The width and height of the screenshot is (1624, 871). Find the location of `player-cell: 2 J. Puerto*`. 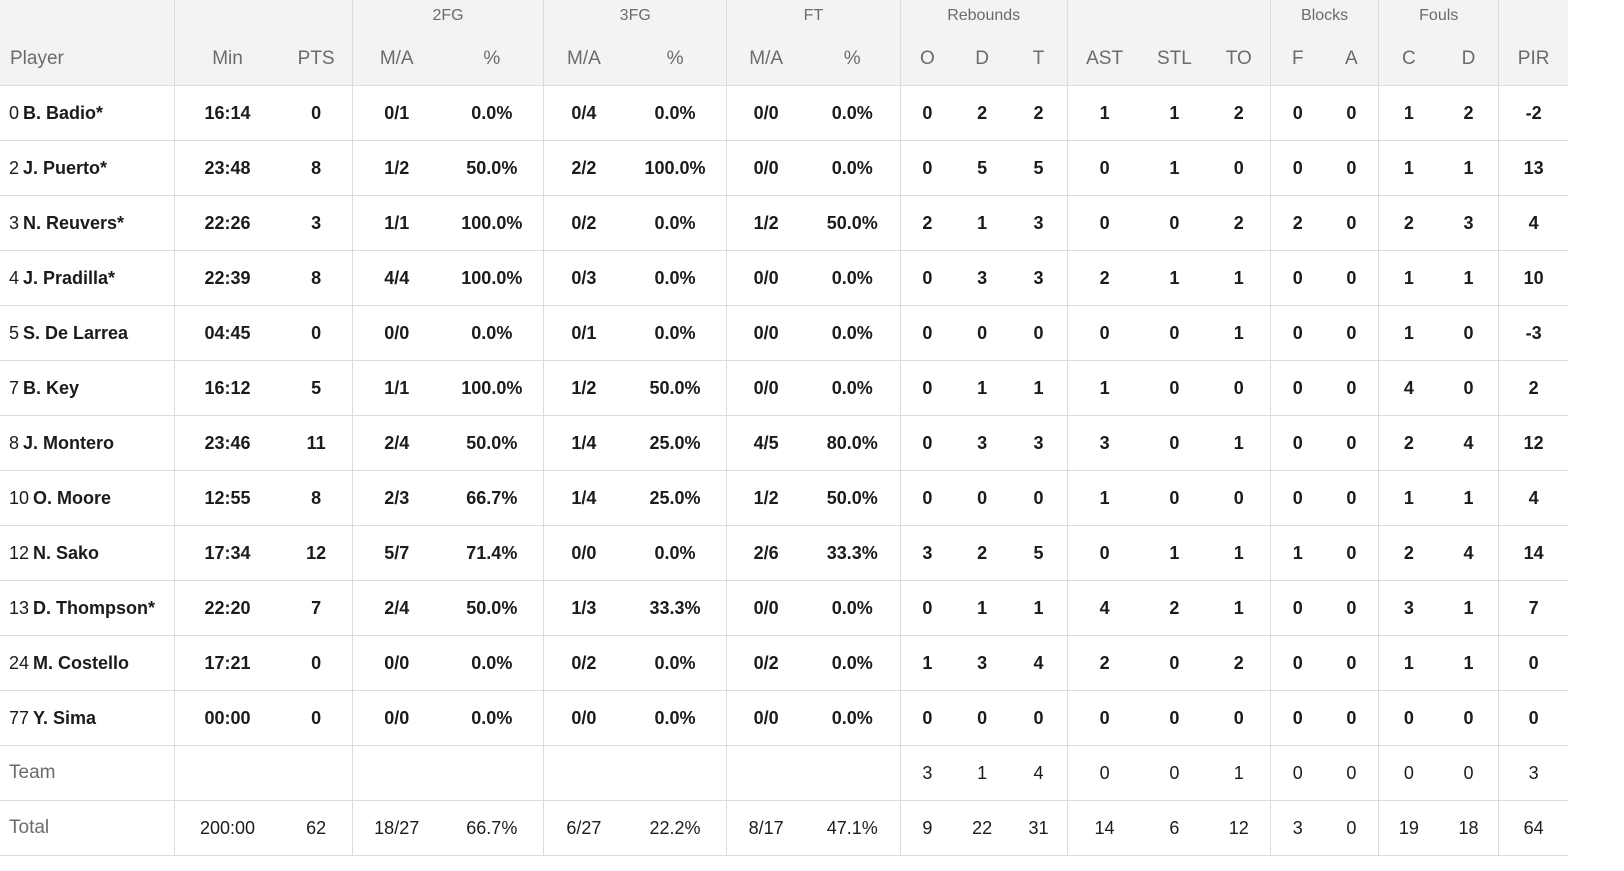

player-cell: 2 J. Puerto* is located at coordinates (87, 168).